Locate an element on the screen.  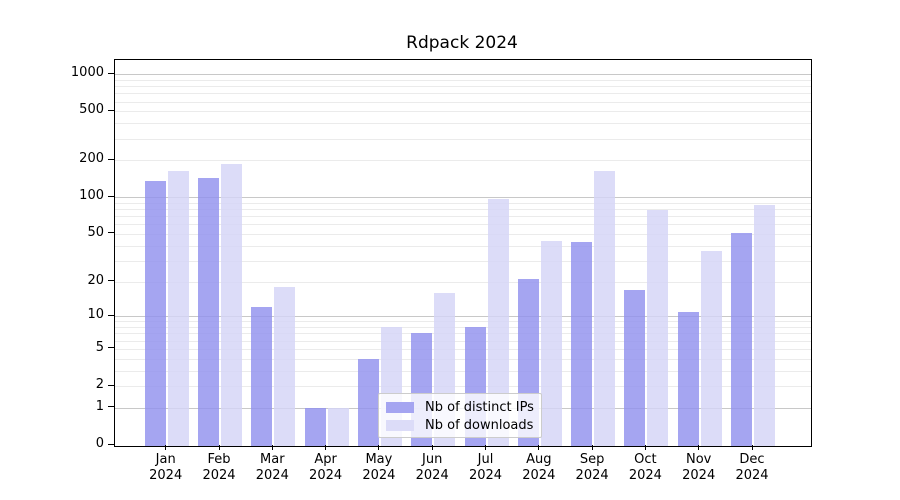
y-tick-label: 200 is located at coordinates (91, 159).